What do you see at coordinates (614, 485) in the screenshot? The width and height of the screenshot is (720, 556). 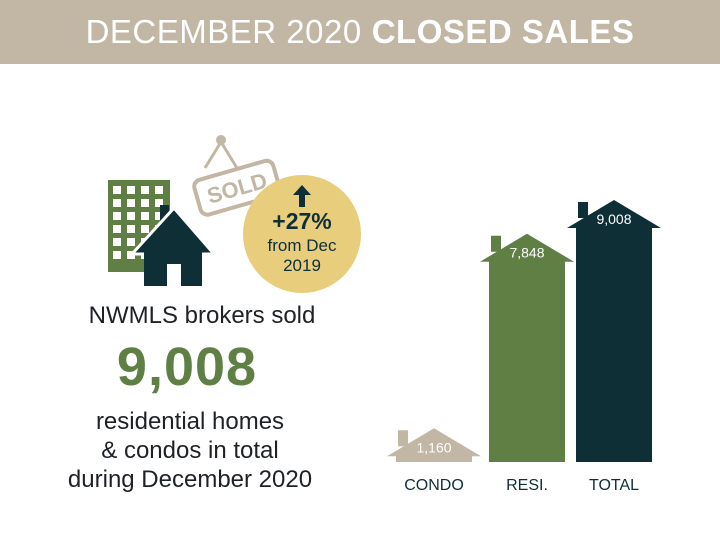 I see `category-label: TOTAL` at bounding box center [614, 485].